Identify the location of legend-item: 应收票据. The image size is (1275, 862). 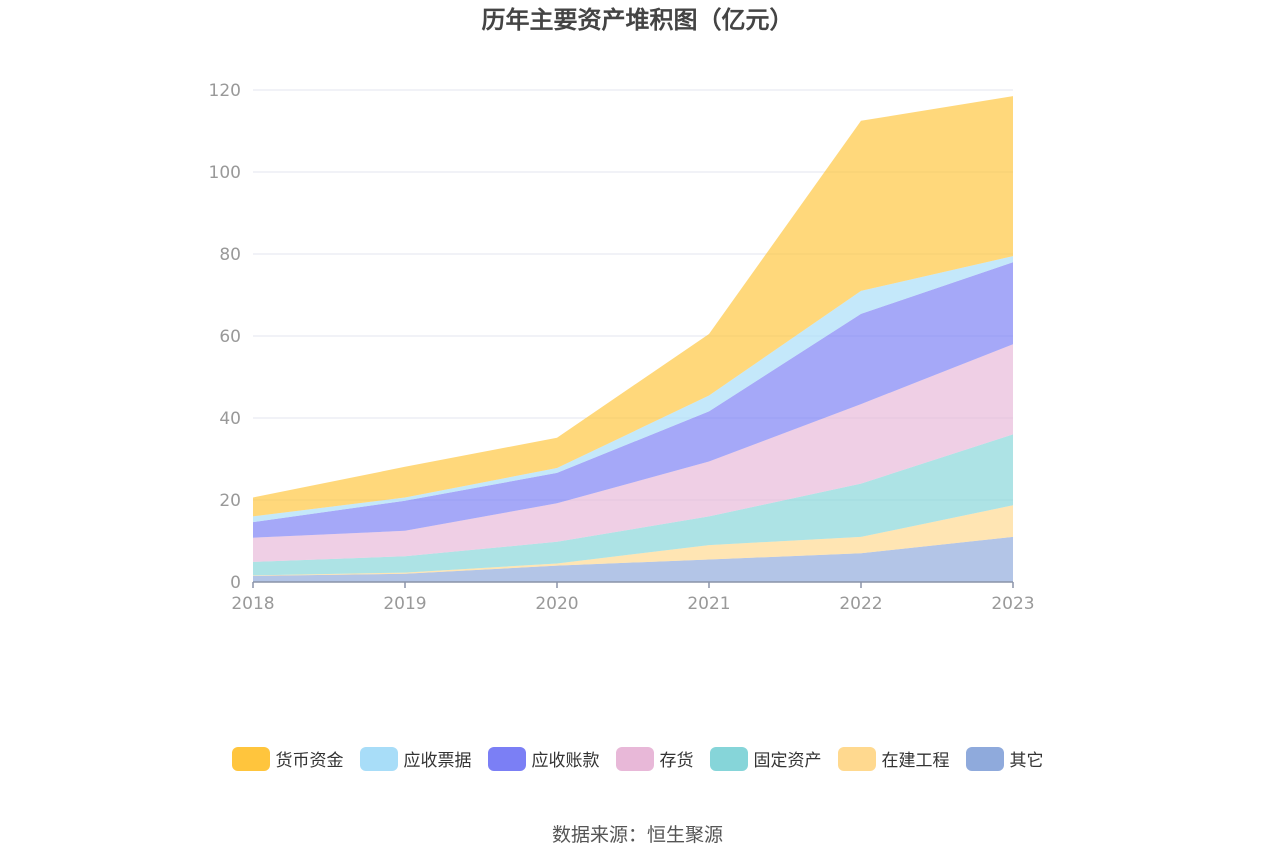
(415, 758).